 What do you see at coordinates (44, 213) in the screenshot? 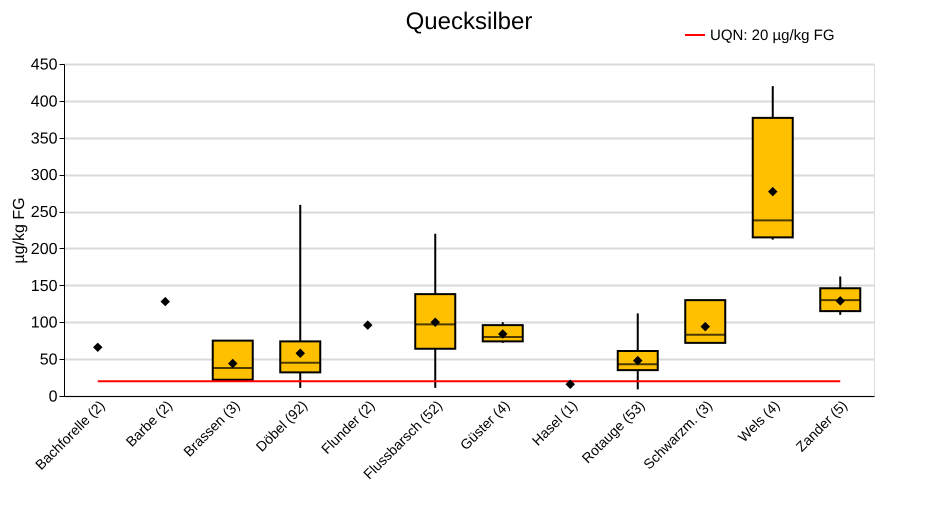
I see `y-tick-label: 250` at bounding box center [44, 213].